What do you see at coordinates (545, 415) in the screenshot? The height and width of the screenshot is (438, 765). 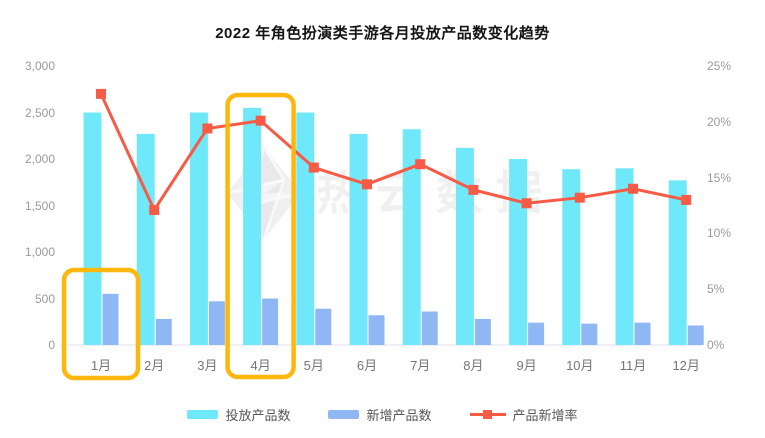 I see `legend-label-growth-rate: 产品新增率` at bounding box center [545, 415].